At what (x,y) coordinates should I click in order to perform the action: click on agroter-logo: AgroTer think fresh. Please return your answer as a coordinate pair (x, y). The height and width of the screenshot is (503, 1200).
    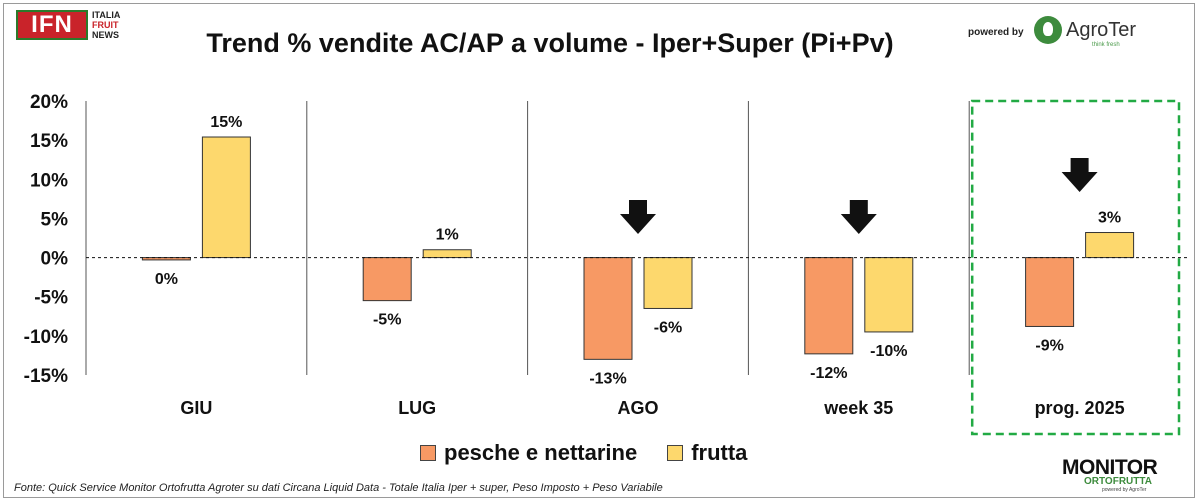
    Looking at the image, I should click on (1094, 33).